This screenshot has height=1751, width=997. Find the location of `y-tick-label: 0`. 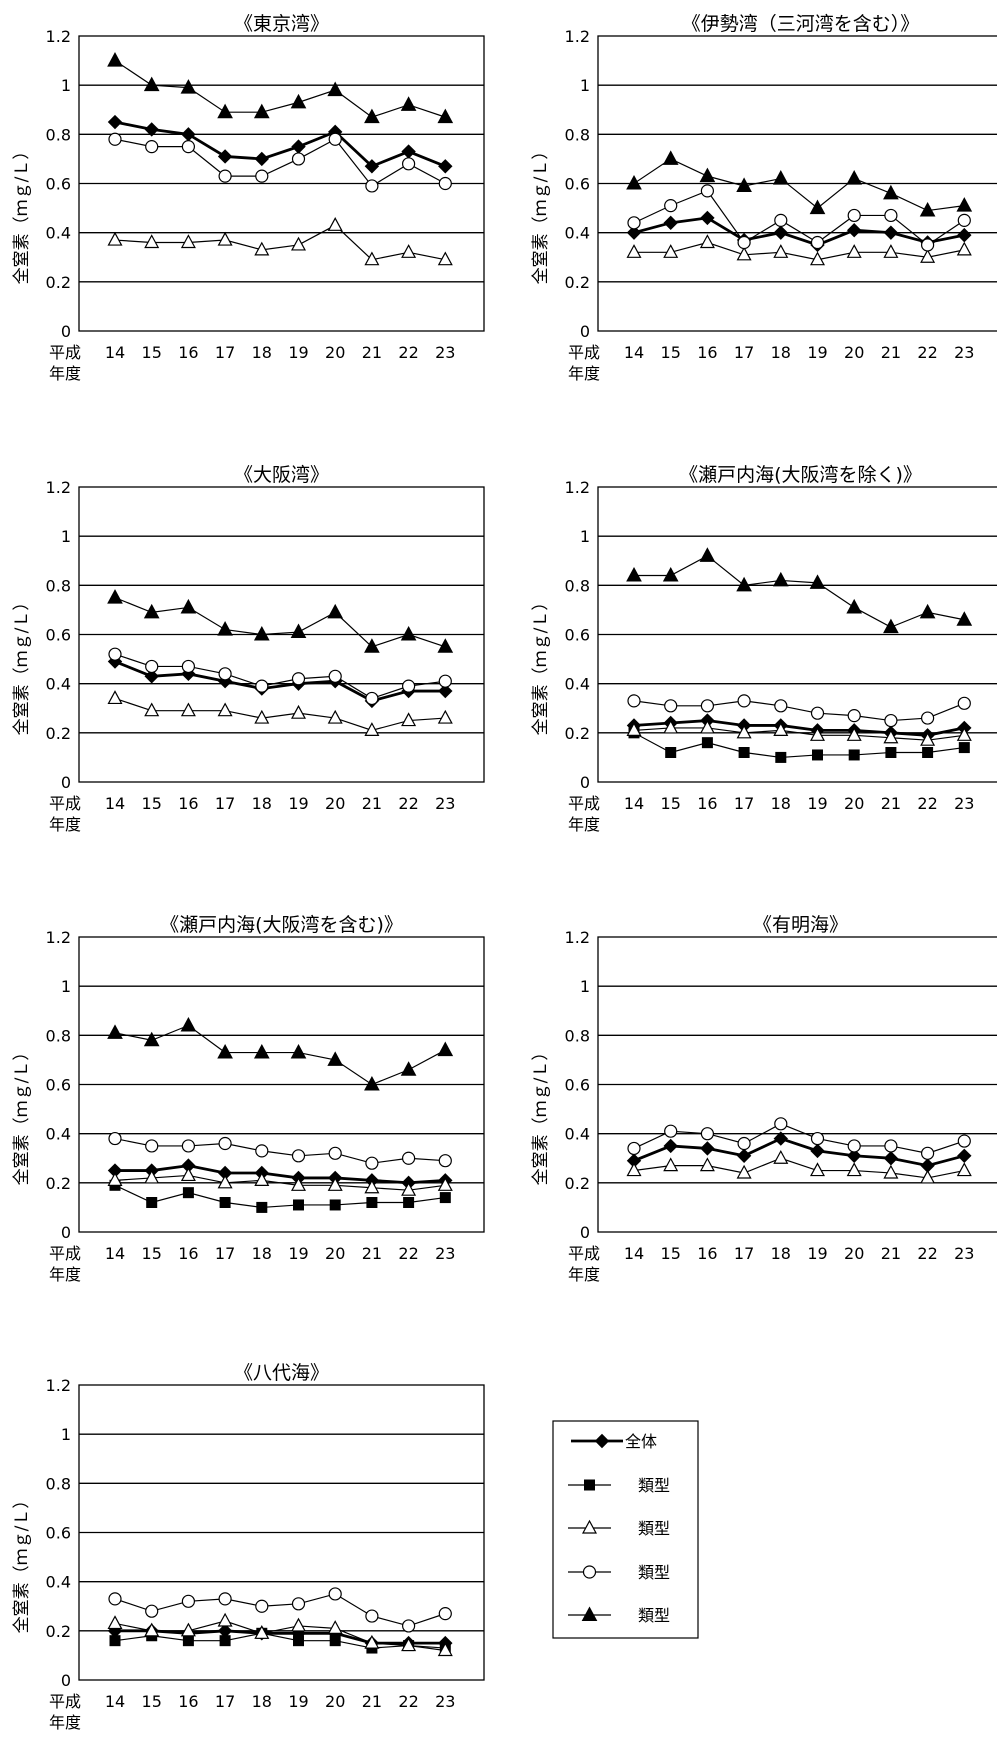

y-tick-label: 0 is located at coordinates (66, 1680).